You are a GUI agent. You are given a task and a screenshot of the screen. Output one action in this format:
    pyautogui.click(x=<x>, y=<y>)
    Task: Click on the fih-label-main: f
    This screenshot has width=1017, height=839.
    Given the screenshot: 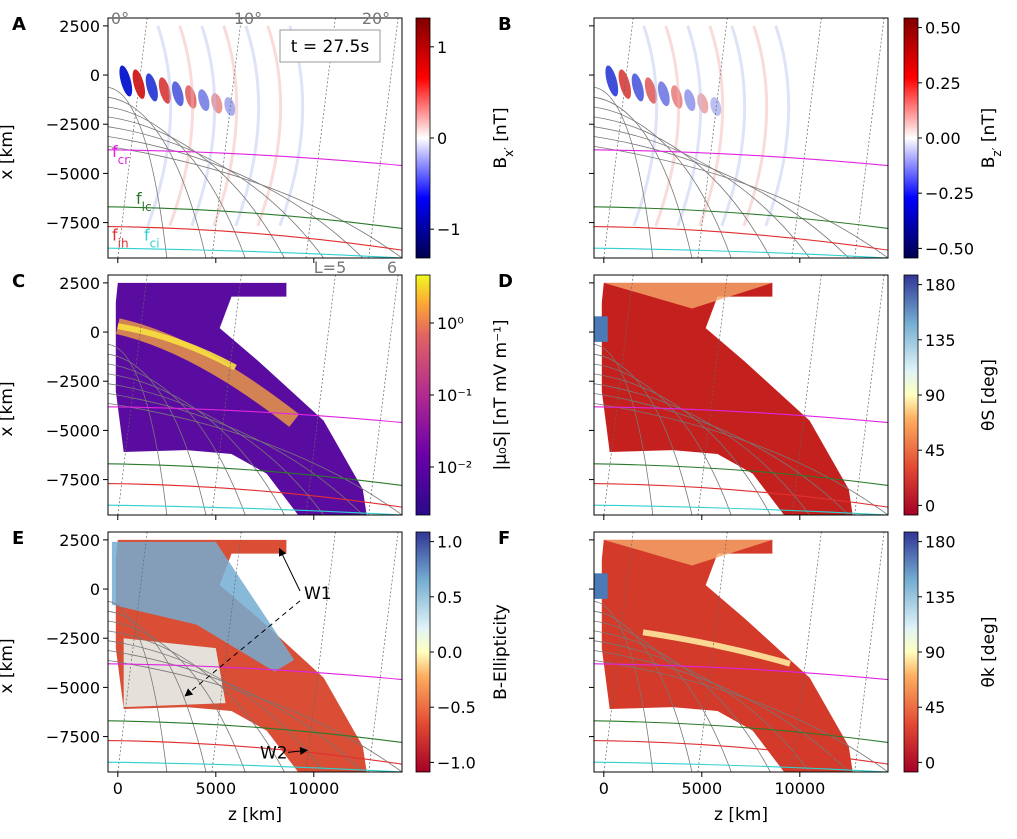 What is the action you would take?
    pyautogui.click(x=115, y=234)
    